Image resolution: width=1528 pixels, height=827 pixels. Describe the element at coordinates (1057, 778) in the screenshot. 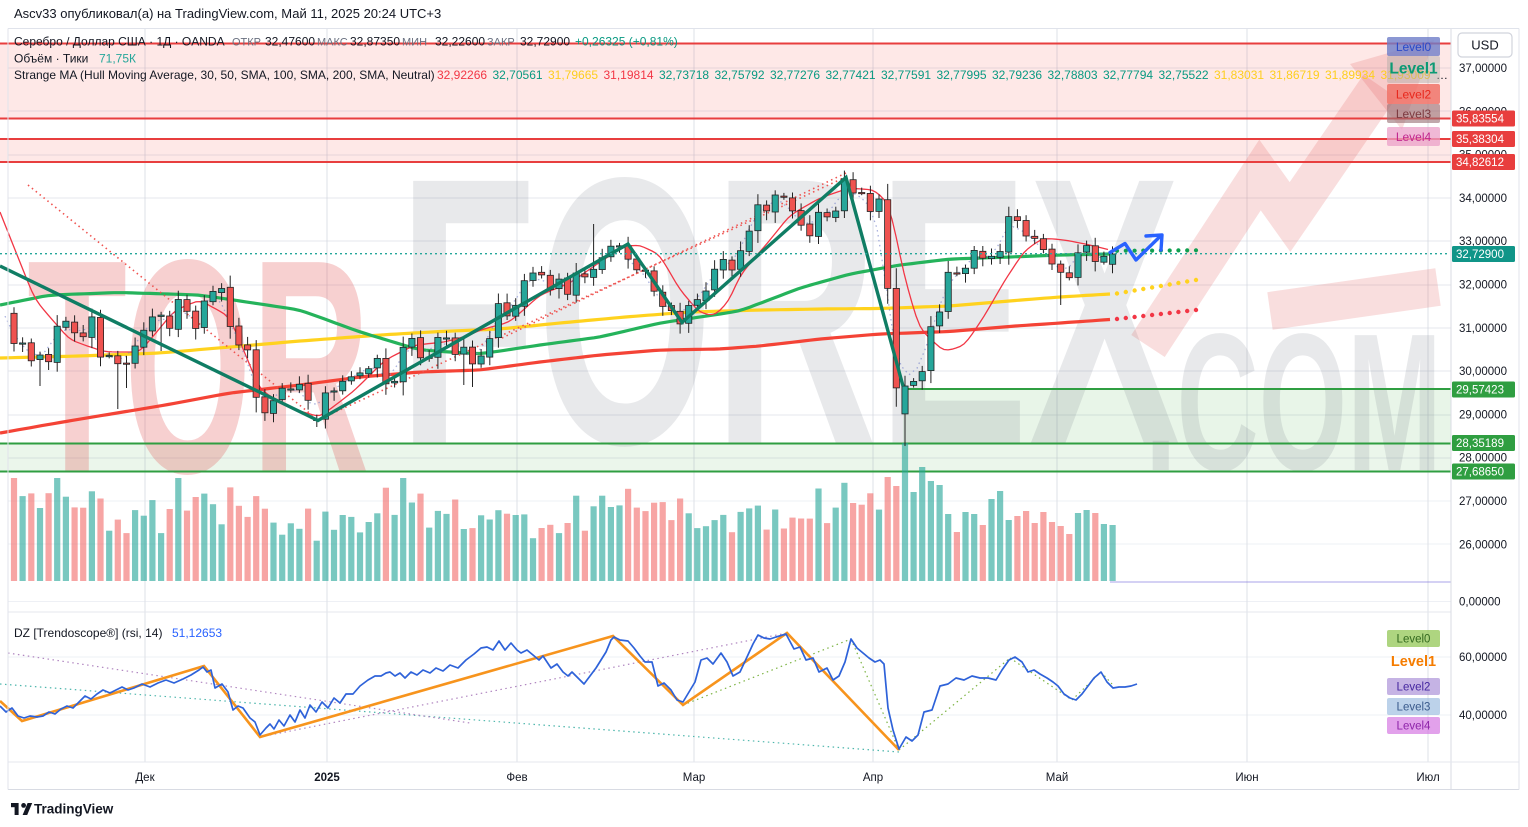

I see `svg-text: Май` at that location.